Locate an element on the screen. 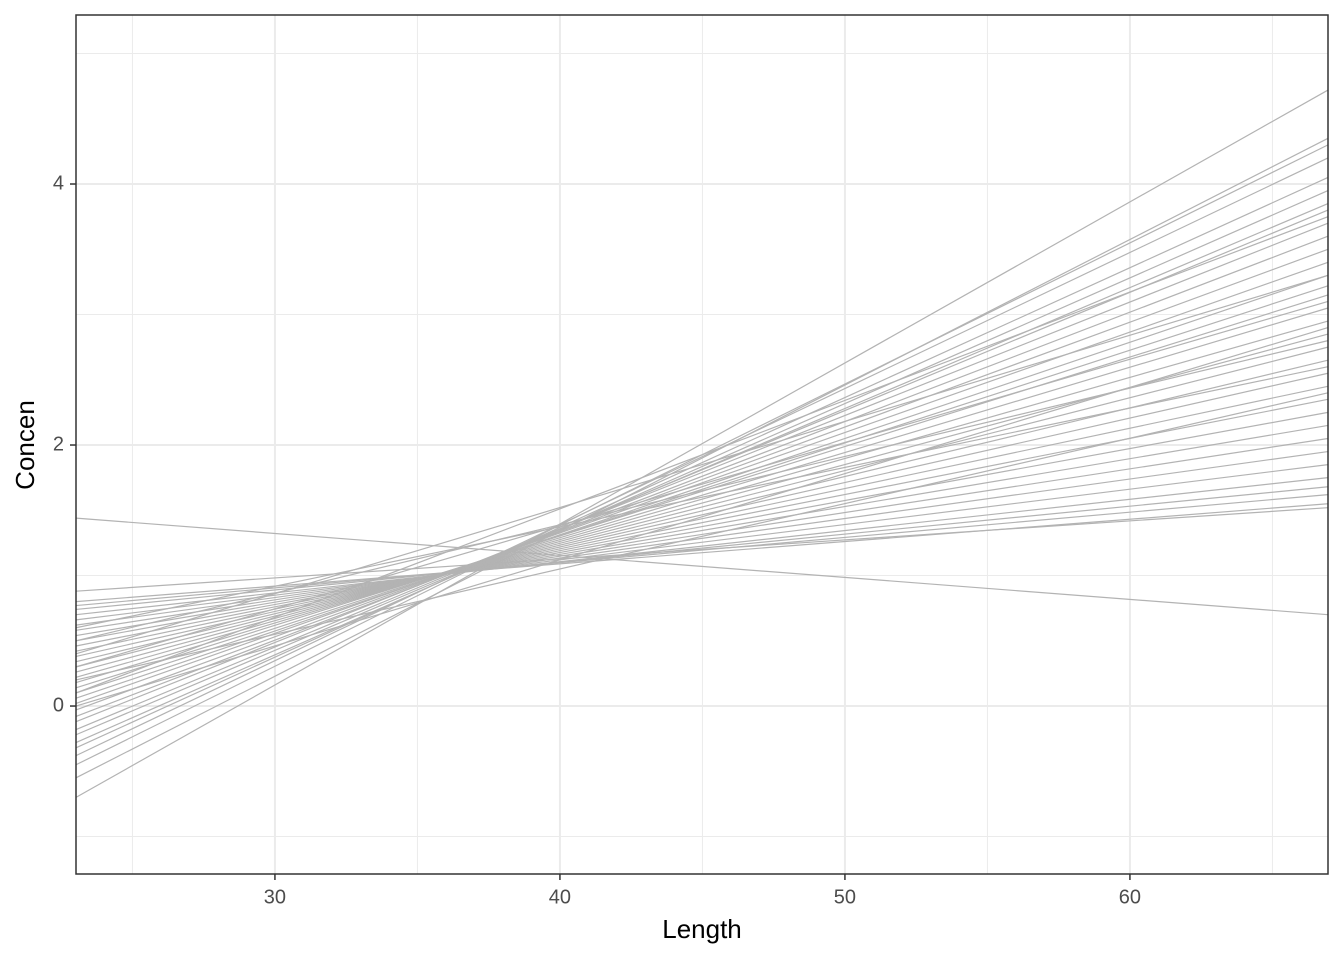  y-tick-label: 0 is located at coordinates (58, 705).